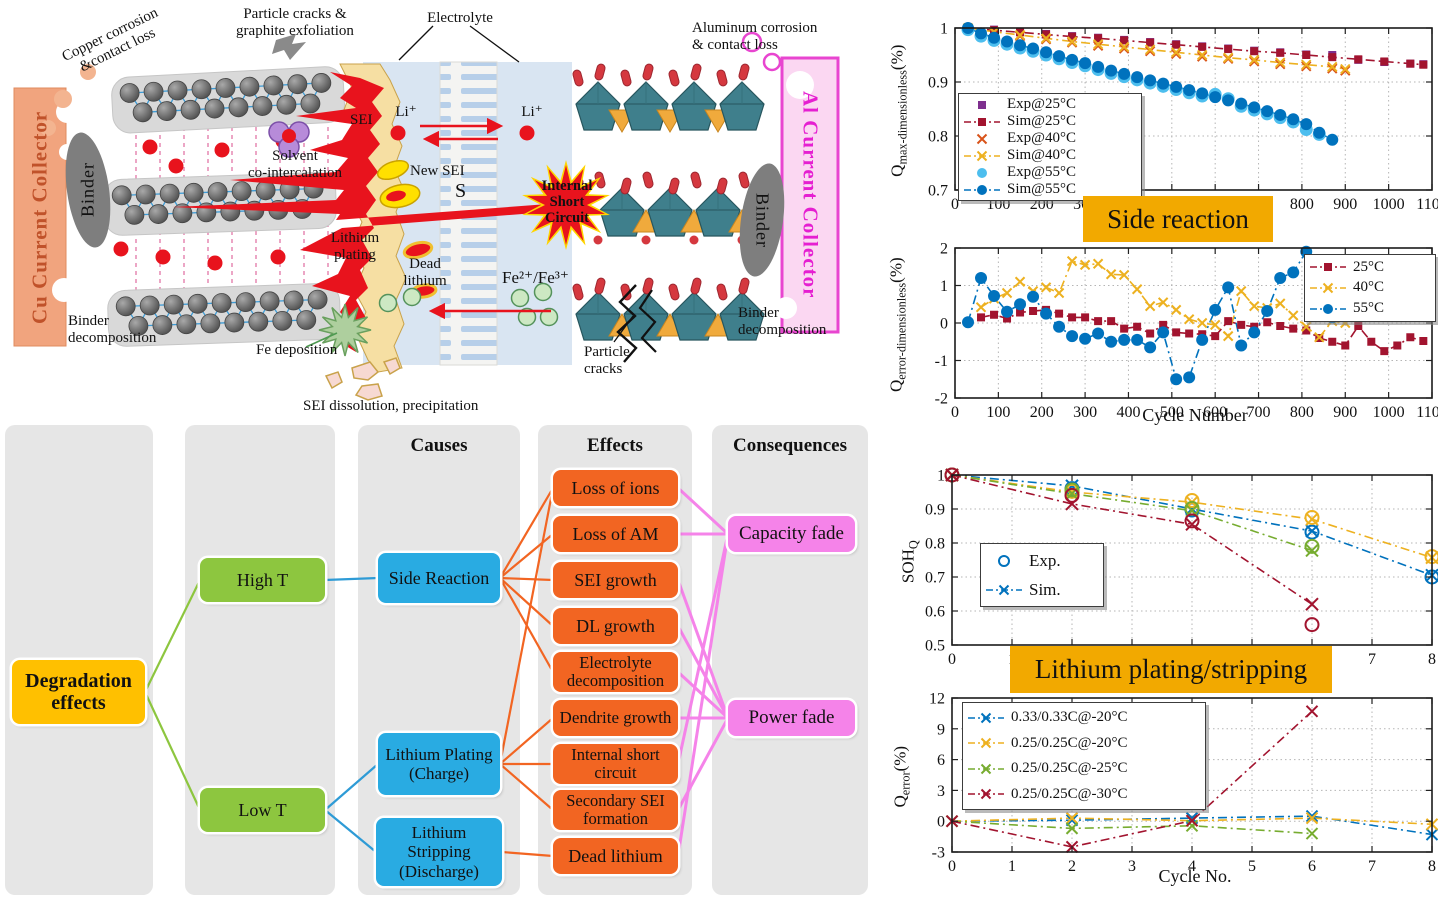  What do you see at coordinates (1178, 219) in the screenshot?
I see `highlight-side-reaction: Side reaction` at bounding box center [1178, 219].